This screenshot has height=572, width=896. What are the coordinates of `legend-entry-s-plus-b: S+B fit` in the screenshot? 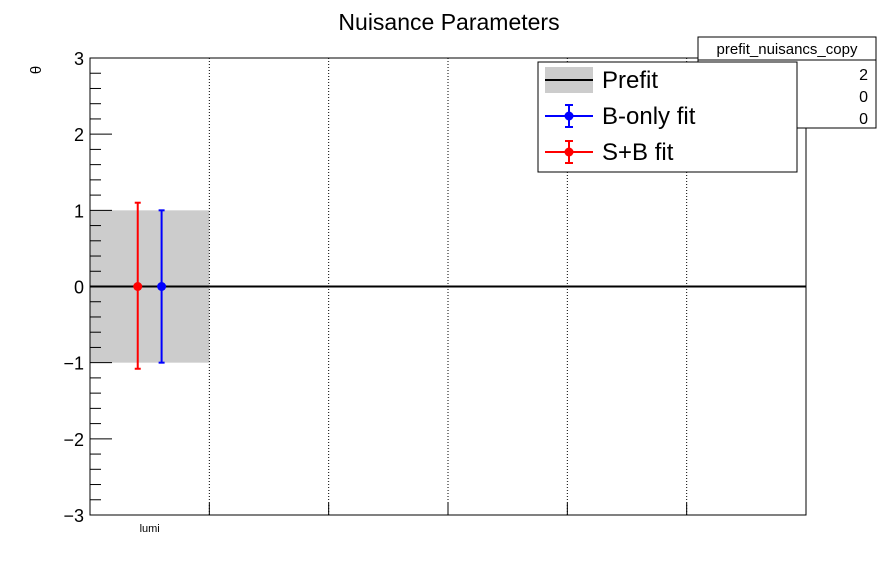 It's located at (609, 152).